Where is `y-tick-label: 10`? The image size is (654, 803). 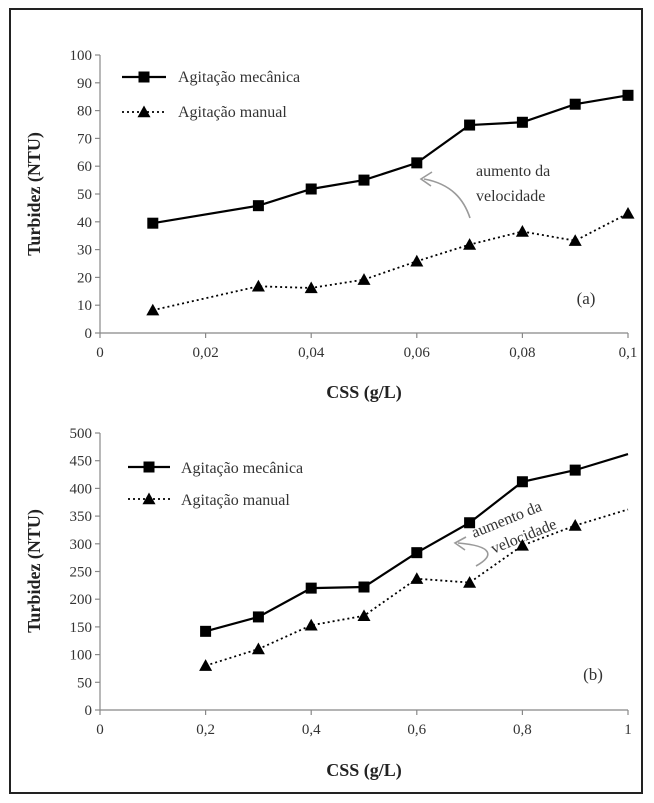 y-tick-label: 10 is located at coordinates (84, 306).